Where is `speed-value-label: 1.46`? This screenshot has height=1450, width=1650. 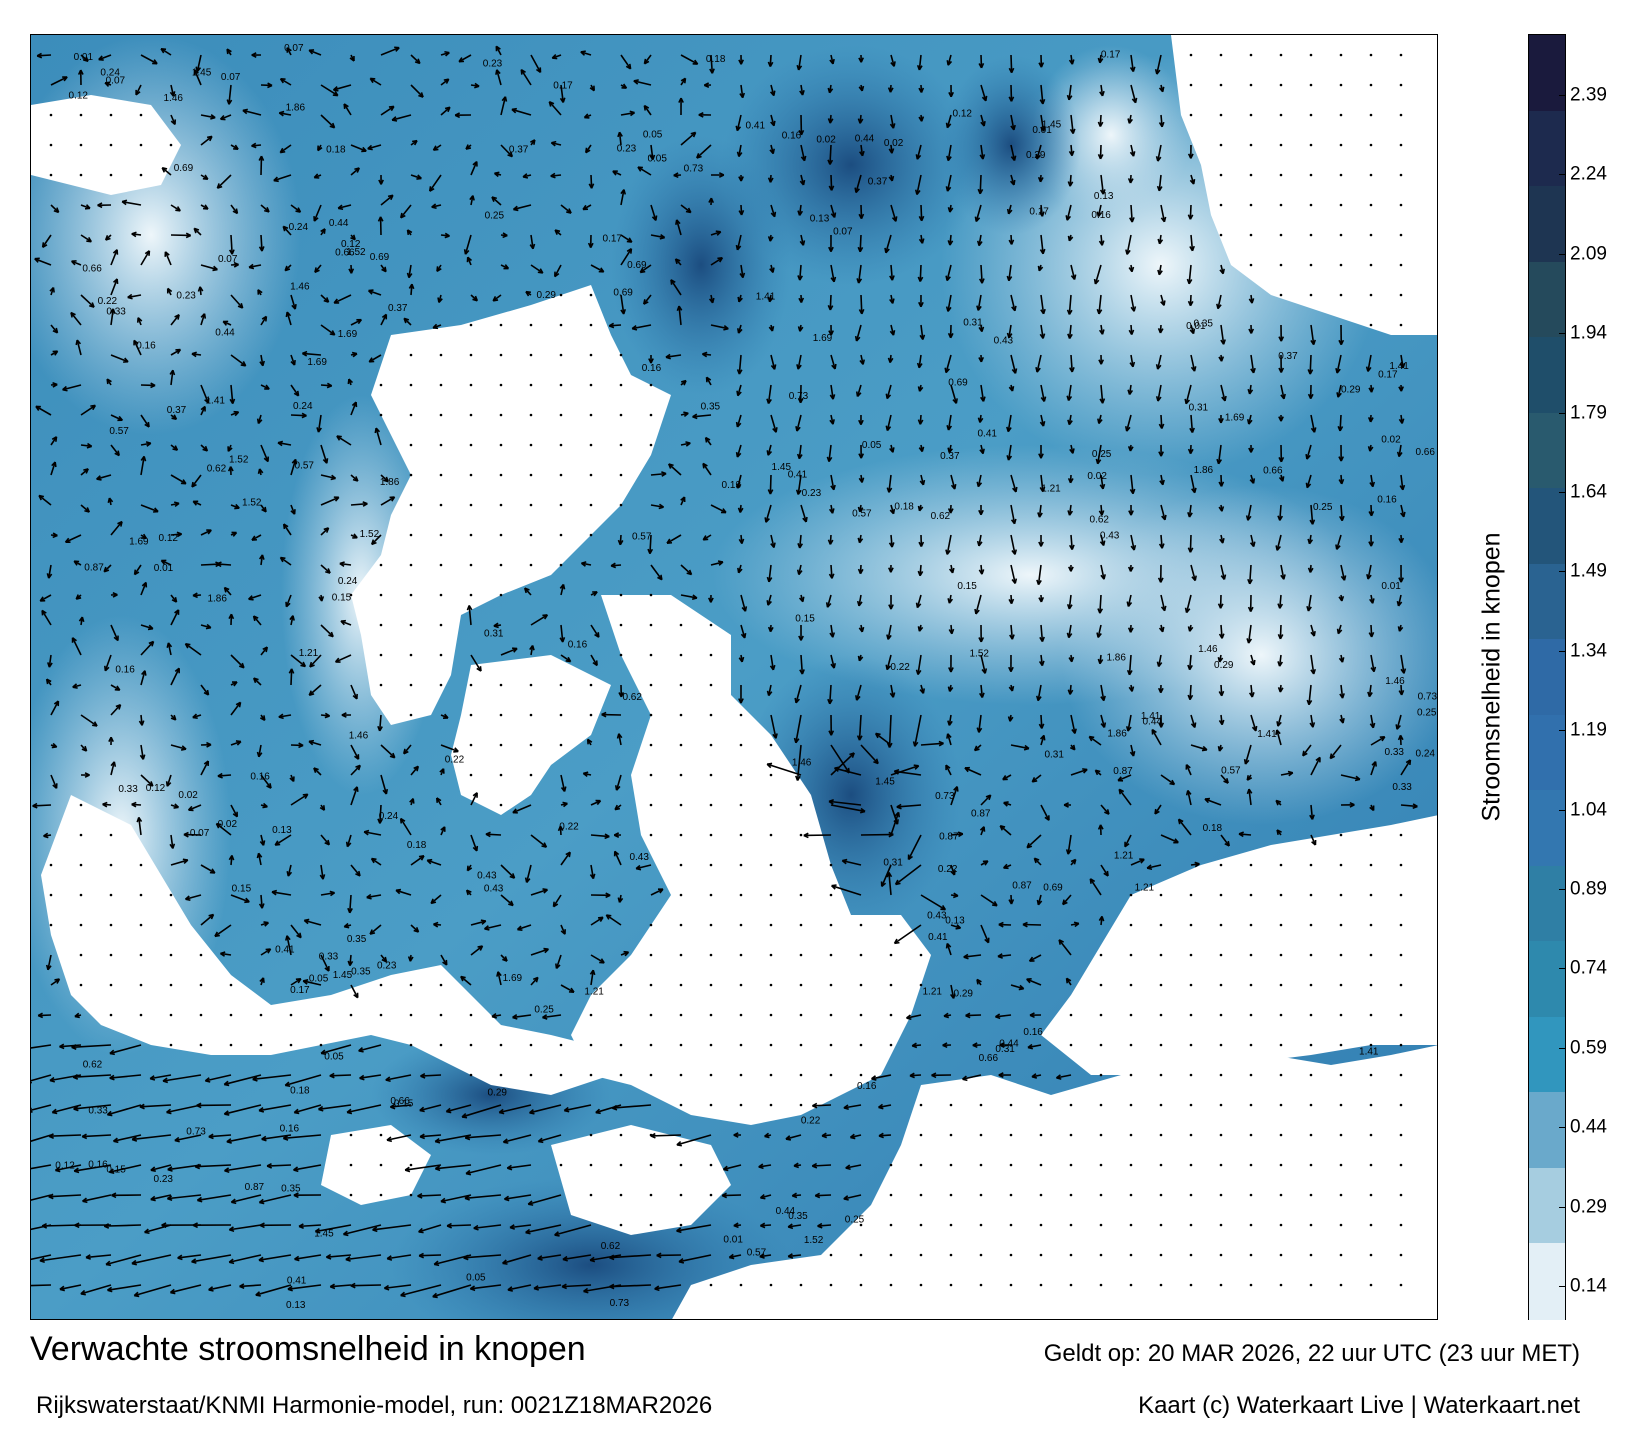
speed-value-label: 1.46 is located at coordinates (300, 287).